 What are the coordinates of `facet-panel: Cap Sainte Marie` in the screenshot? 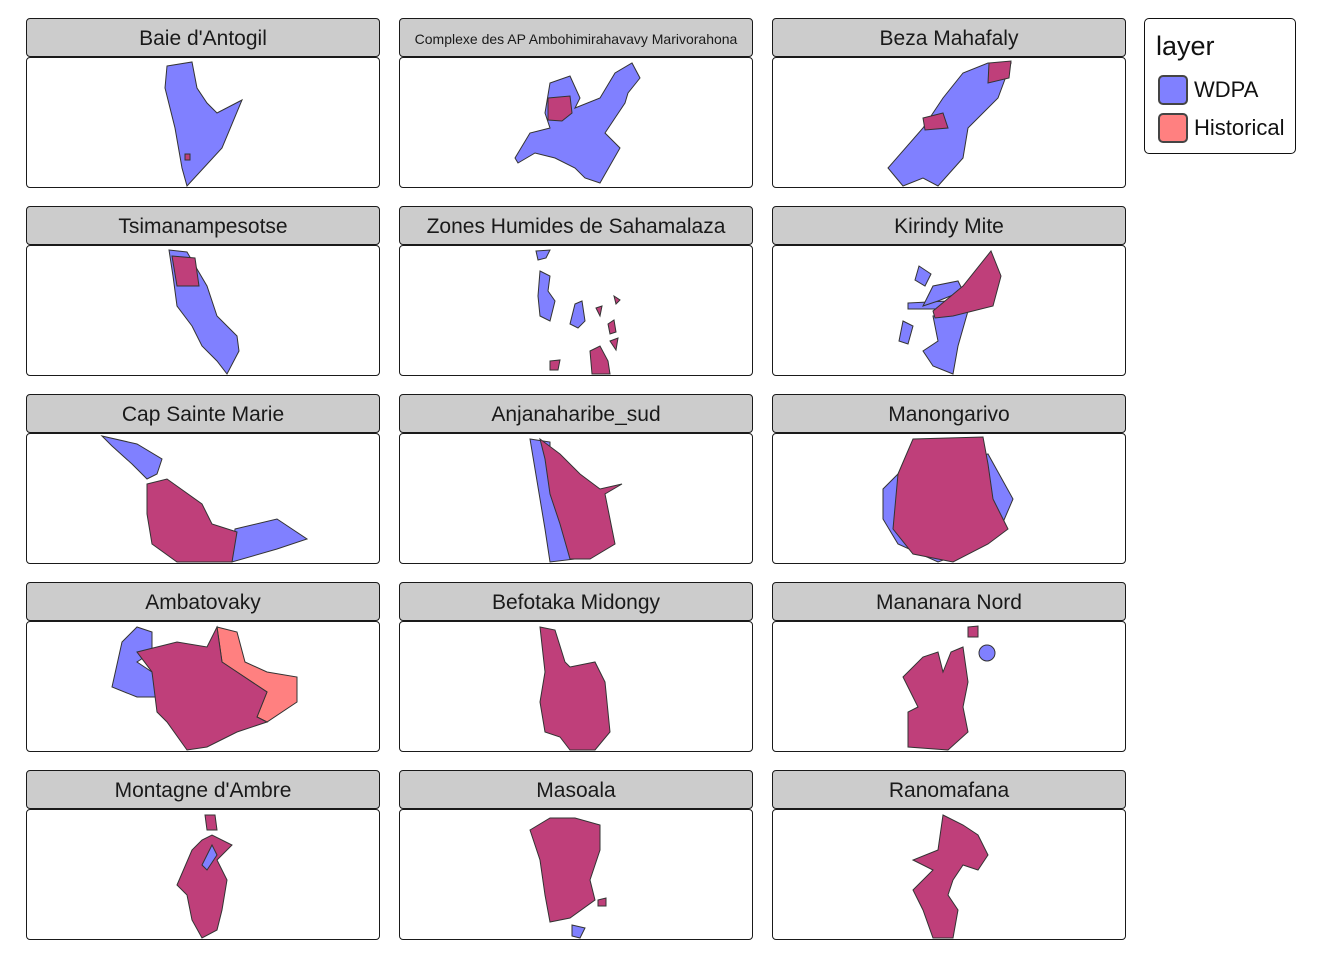 It's located at (203, 479).